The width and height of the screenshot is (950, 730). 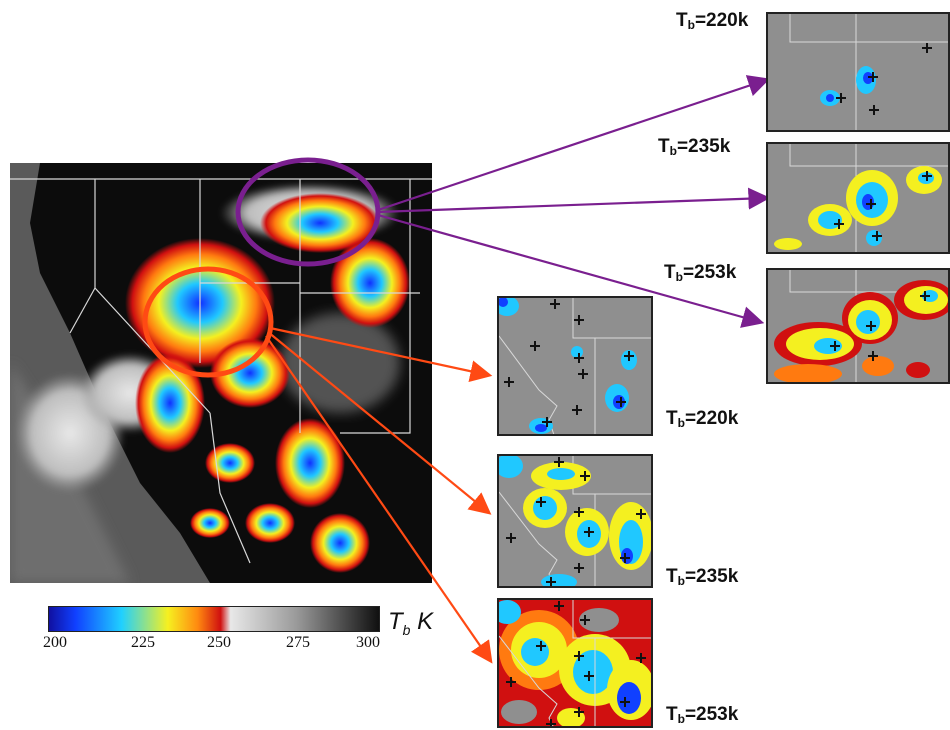 I want to click on north-panel-253k, so click(x=858, y=326).